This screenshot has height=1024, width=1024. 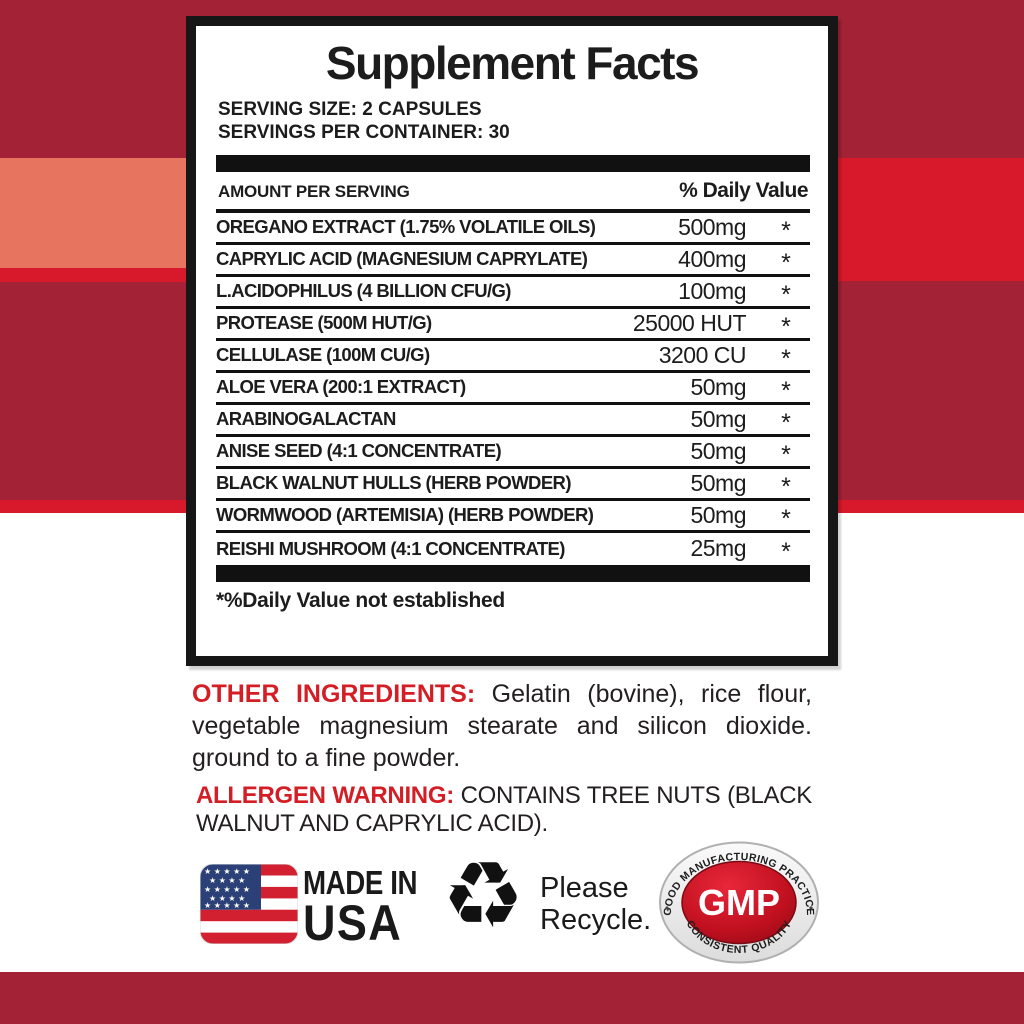 What do you see at coordinates (94, 275) in the screenshot?
I see `left-bright-red-stripe` at bounding box center [94, 275].